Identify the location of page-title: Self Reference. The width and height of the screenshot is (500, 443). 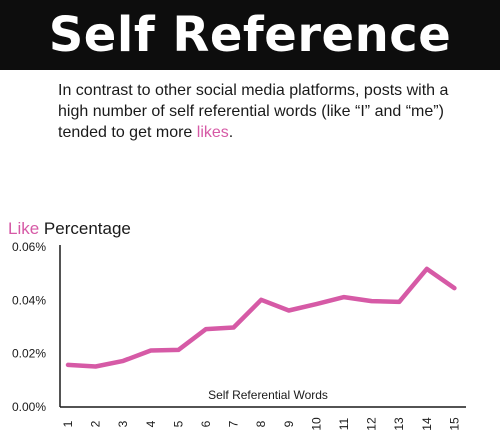
(250, 35).